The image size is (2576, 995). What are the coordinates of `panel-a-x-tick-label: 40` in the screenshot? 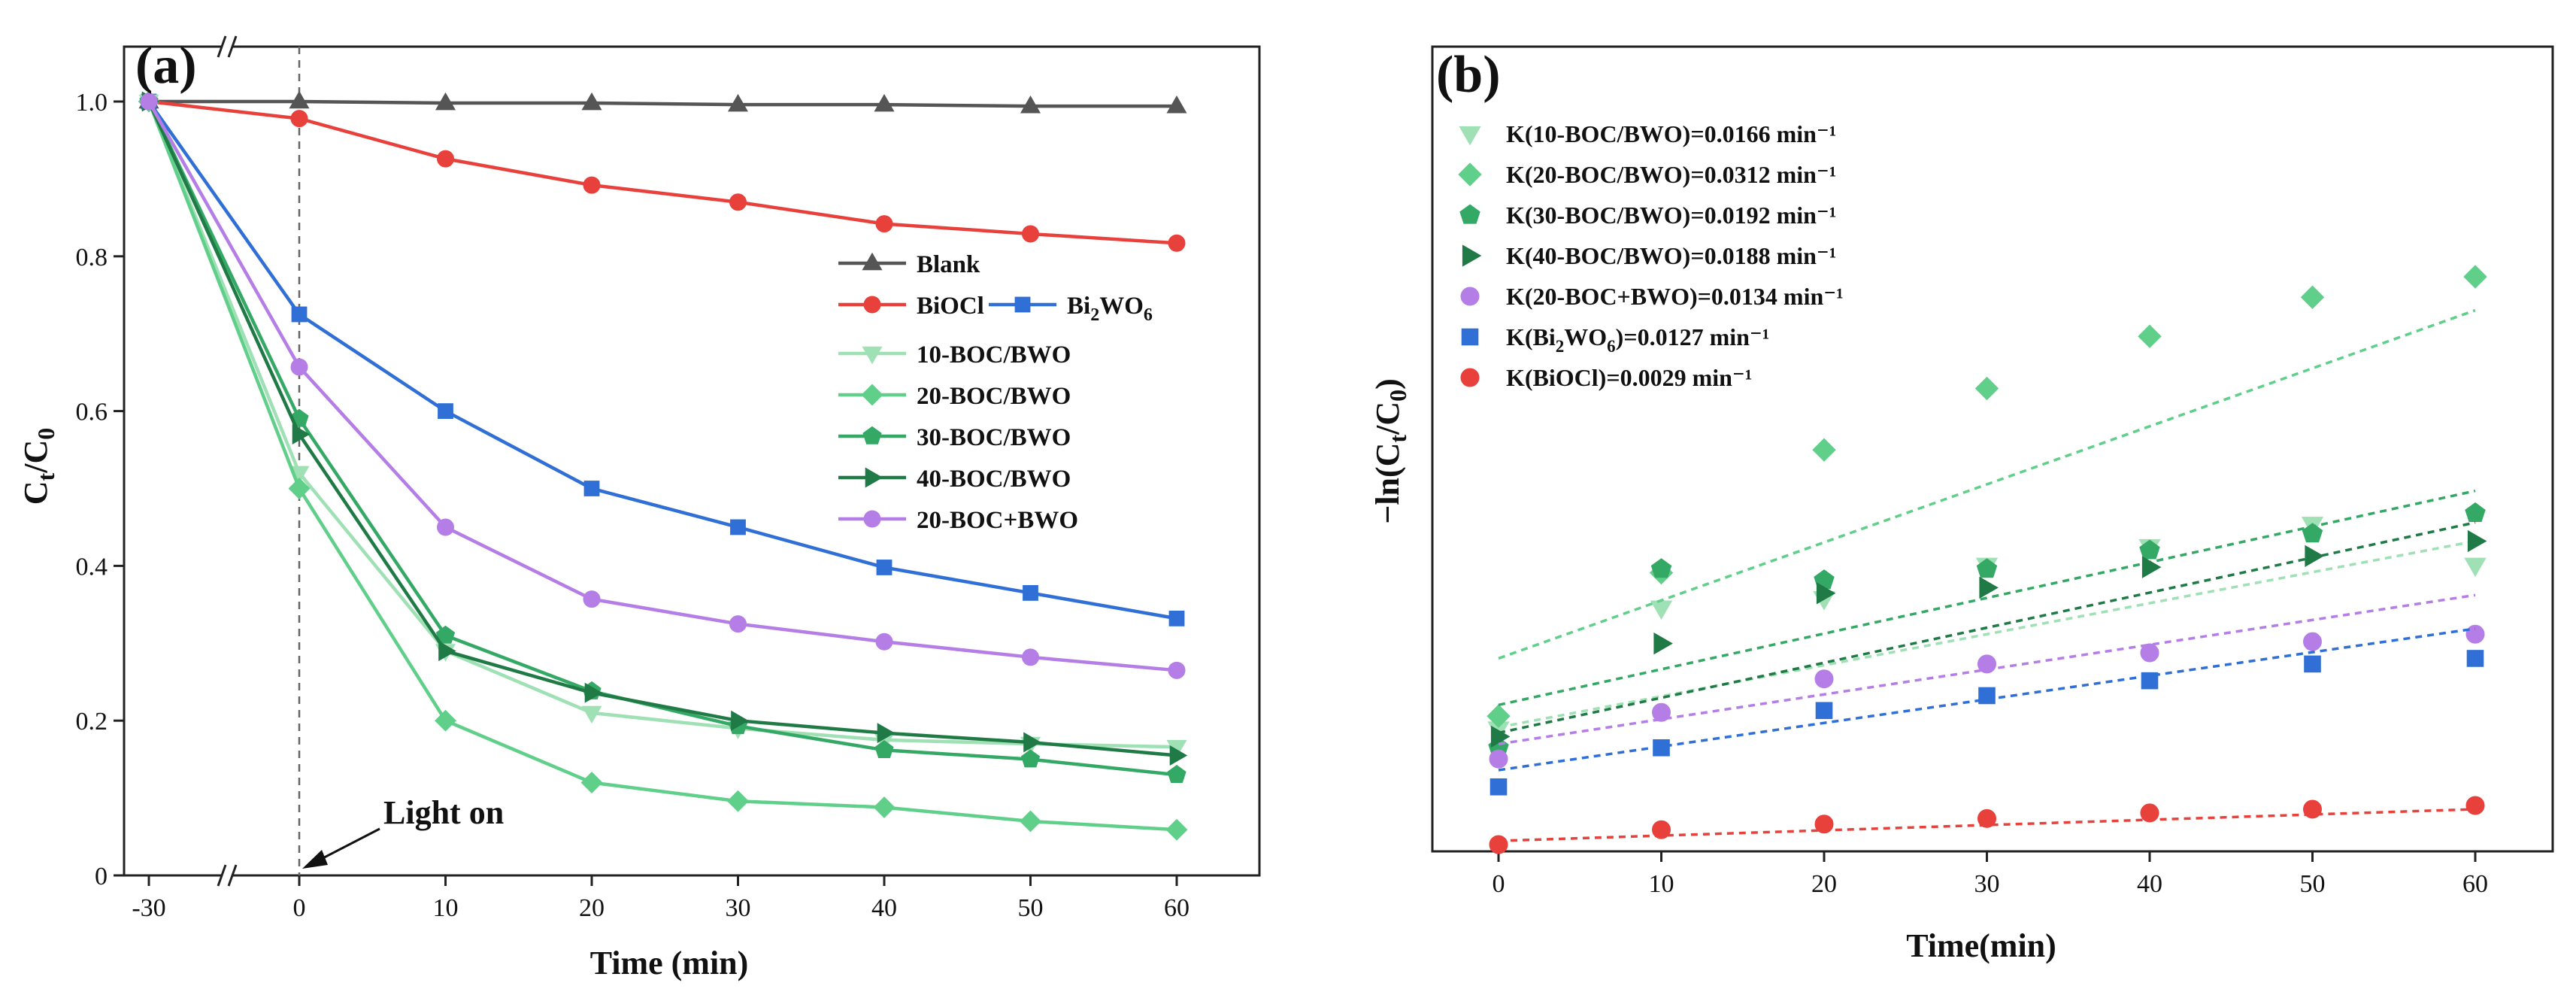 It's located at (884, 908).